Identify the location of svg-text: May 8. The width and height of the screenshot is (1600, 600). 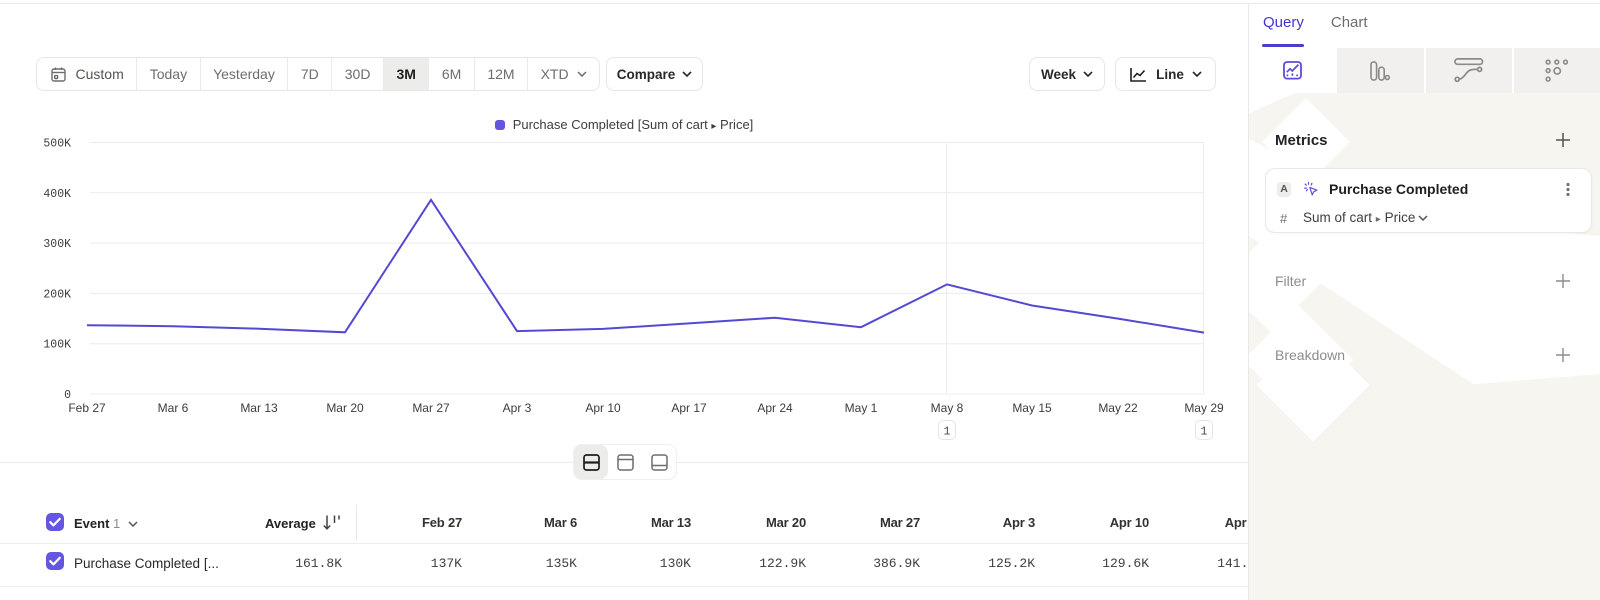
(947, 408).